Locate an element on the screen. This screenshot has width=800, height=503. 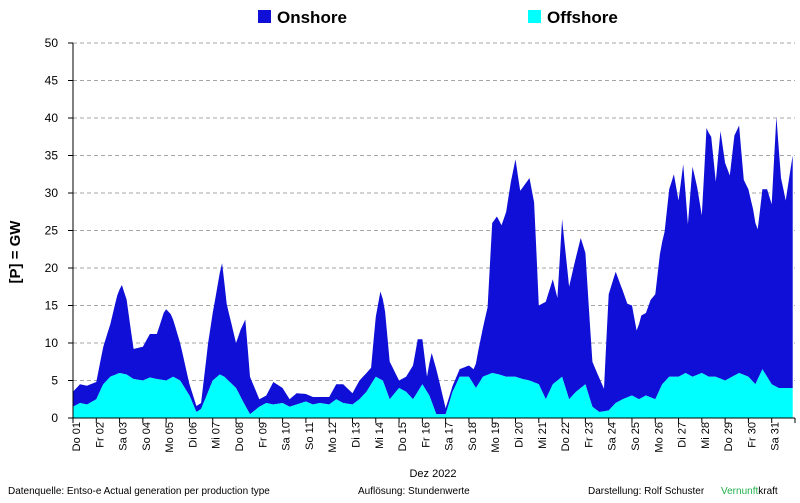
x-tick-label: Di 13 is located at coordinates (357, 435).